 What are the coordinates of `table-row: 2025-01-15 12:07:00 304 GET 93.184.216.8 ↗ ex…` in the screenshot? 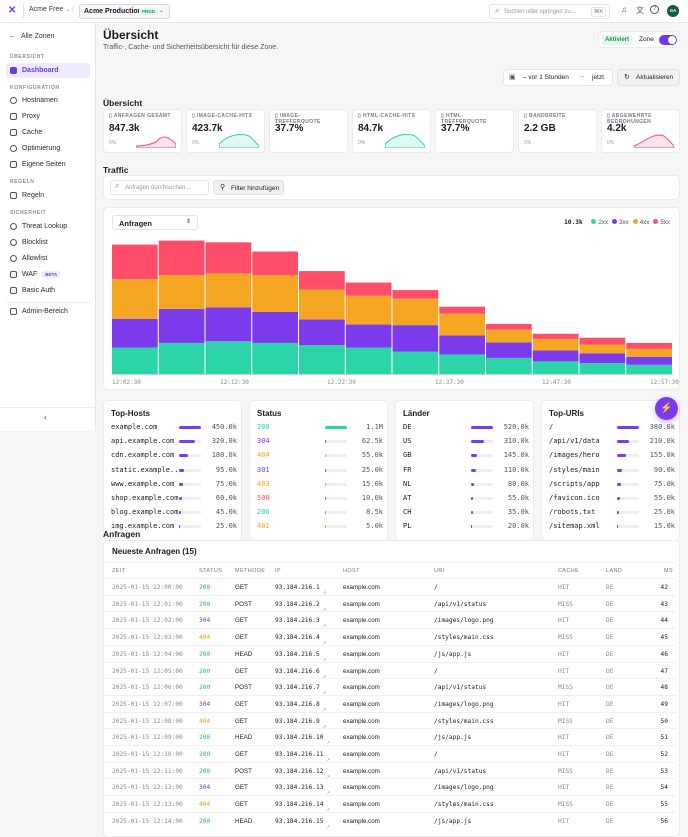 It's located at (390, 703).